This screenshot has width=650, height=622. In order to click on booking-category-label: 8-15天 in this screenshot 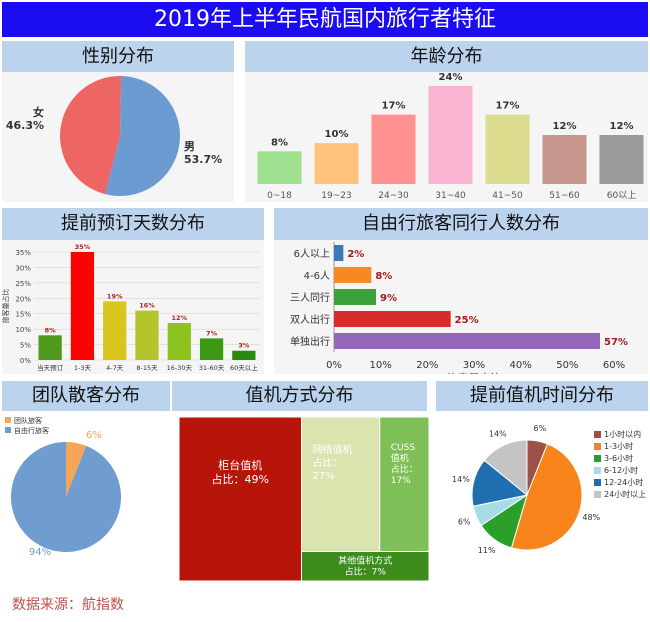, I will do `click(147, 368)`.